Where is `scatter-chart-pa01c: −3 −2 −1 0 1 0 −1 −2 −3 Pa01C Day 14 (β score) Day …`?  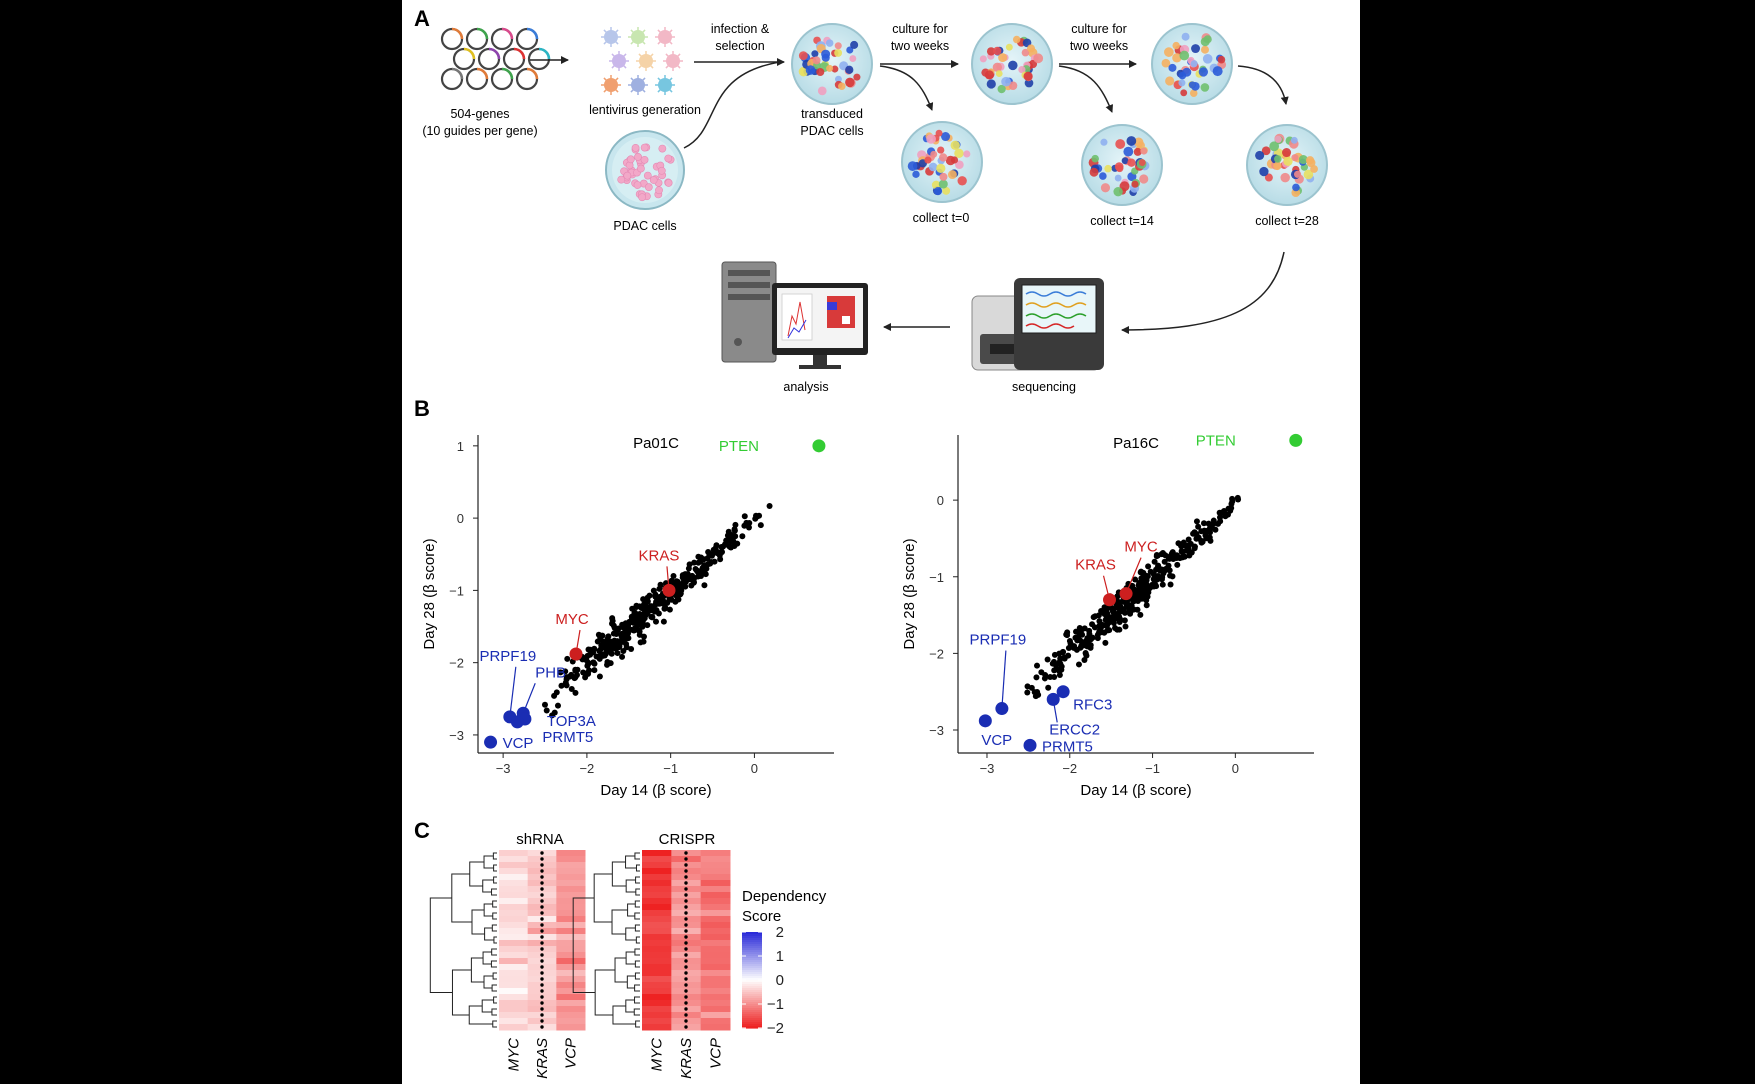 scatter-chart-pa01c: −3 −2 −1 0 1 0 −1 −2 −3 Pa01C Day 14 (β score) Day … is located at coordinates (627, 617).